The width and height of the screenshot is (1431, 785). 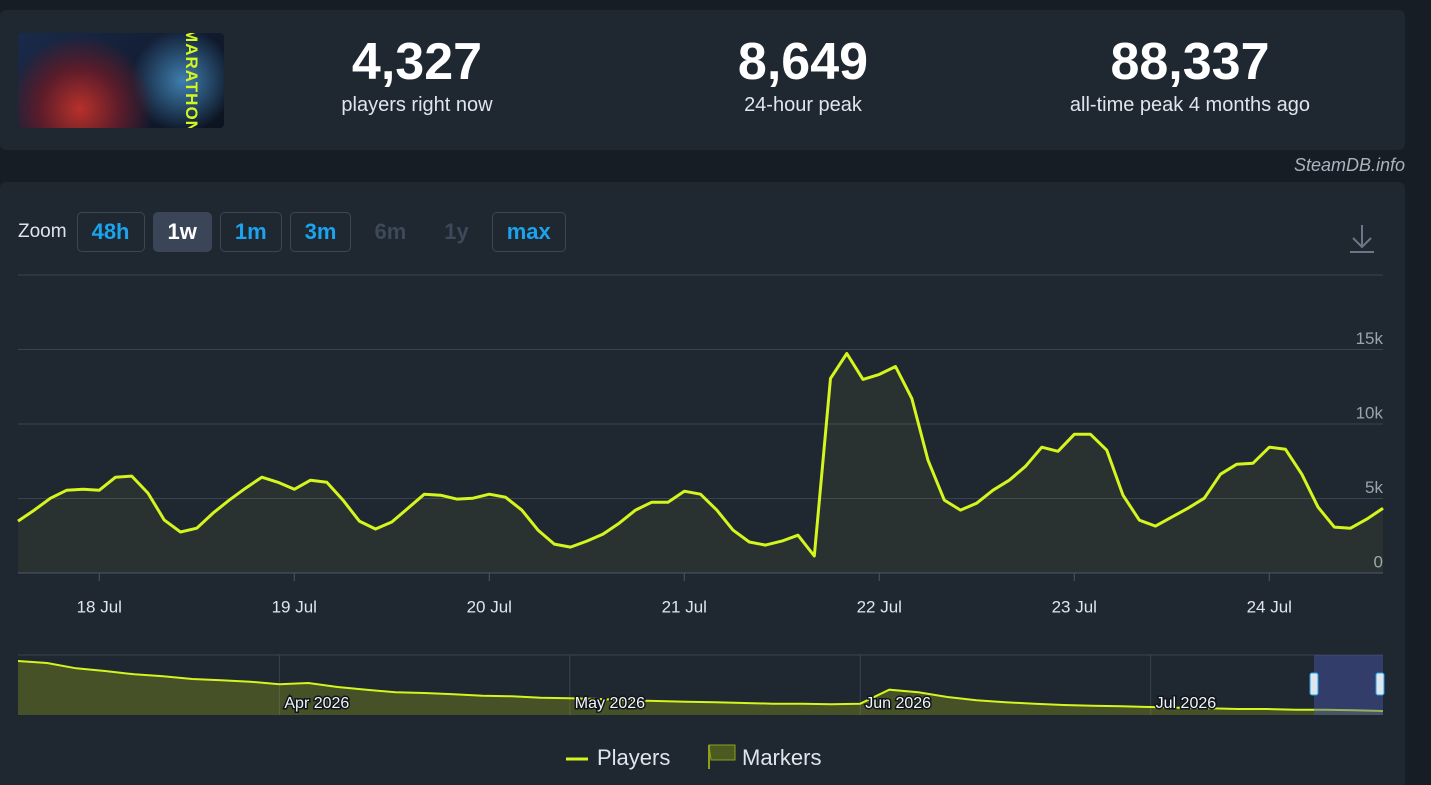 What do you see at coordinates (182, 232) in the screenshot?
I see `zoom-button: 1w` at bounding box center [182, 232].